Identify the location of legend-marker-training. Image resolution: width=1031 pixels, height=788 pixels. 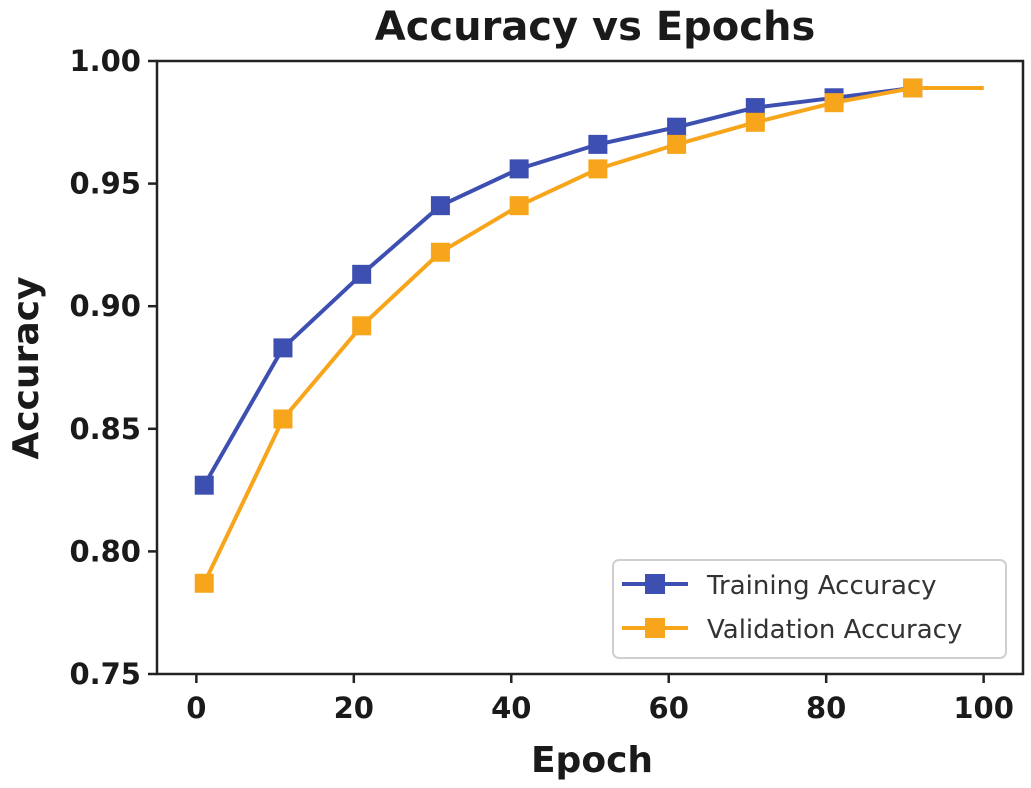
(655, 584).